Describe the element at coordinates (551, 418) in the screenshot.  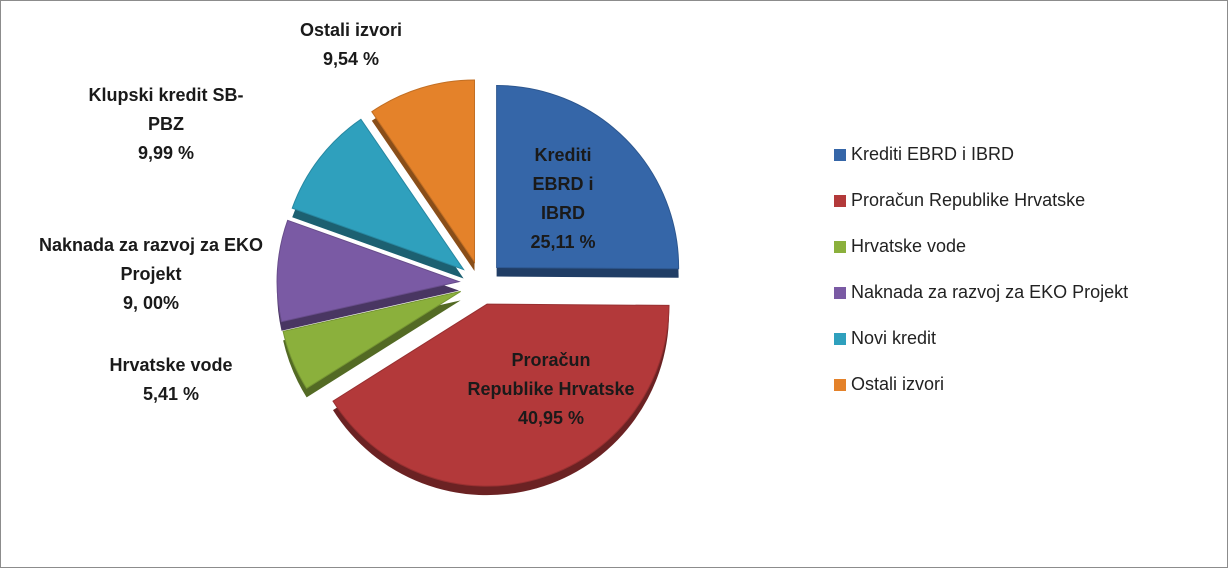
I see `data-label-value: 40,95 %` at that location.